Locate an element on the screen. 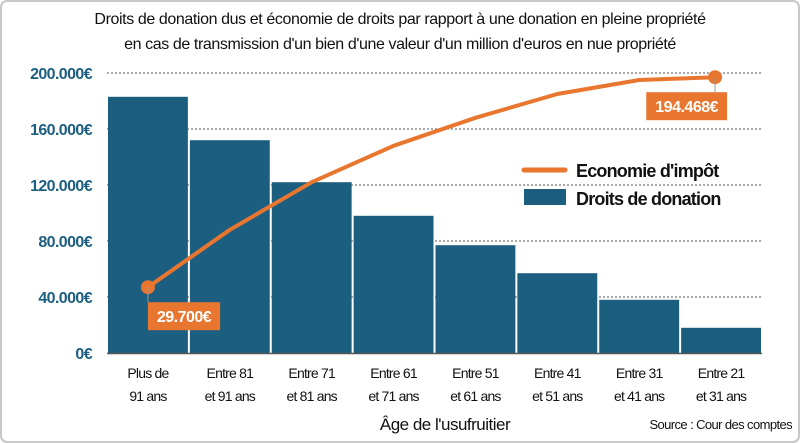  x-tick-label-line1: Entre 51 is located at coordinates (476, 373).